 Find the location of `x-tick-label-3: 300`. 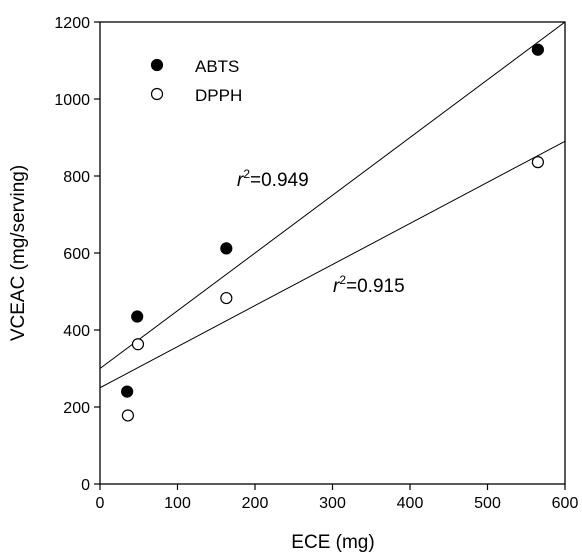

x-tick-label-3: 300 is located at coordinates (332, 503).